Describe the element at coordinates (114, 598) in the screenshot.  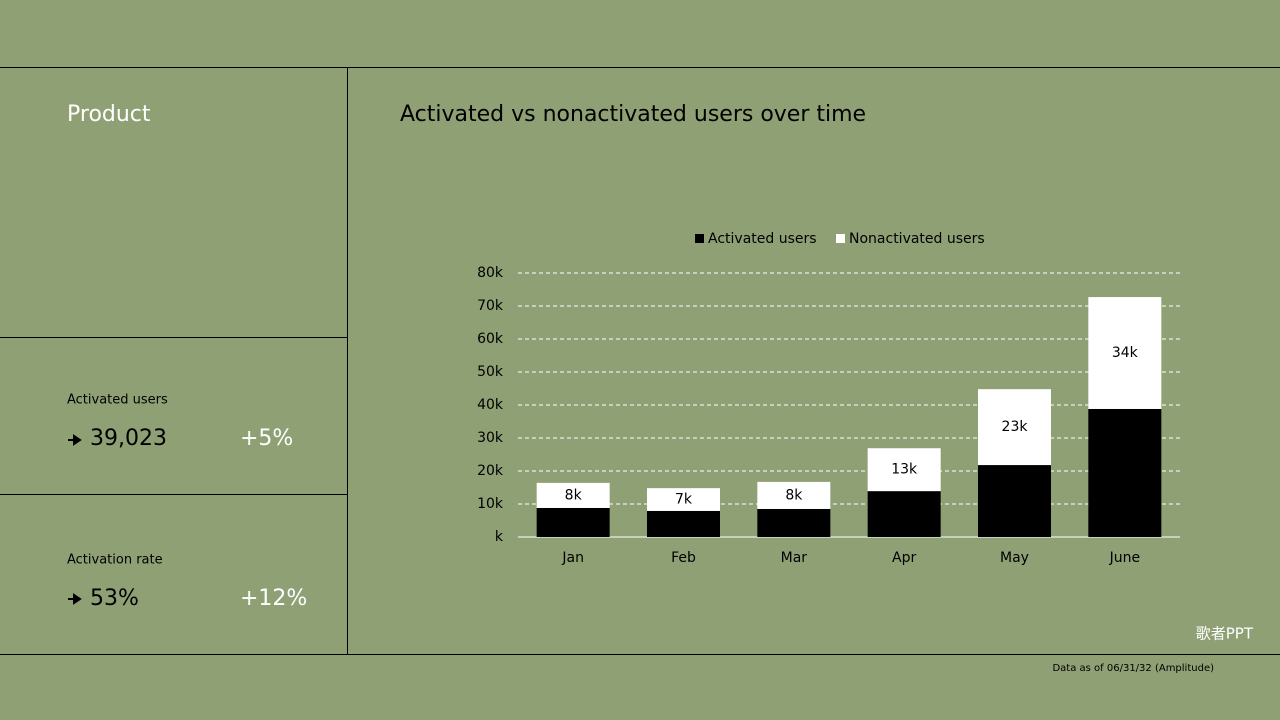
I see `kpi-value: 53%` at that location.